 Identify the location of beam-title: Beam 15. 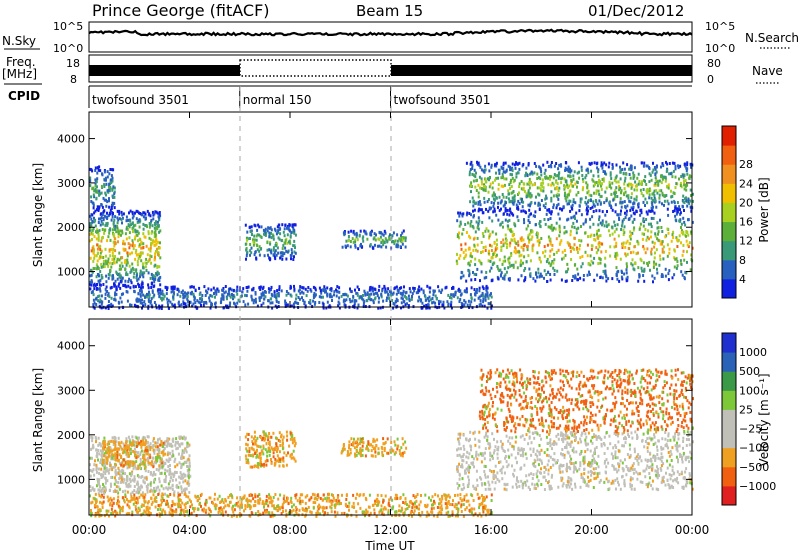
(389, 11).